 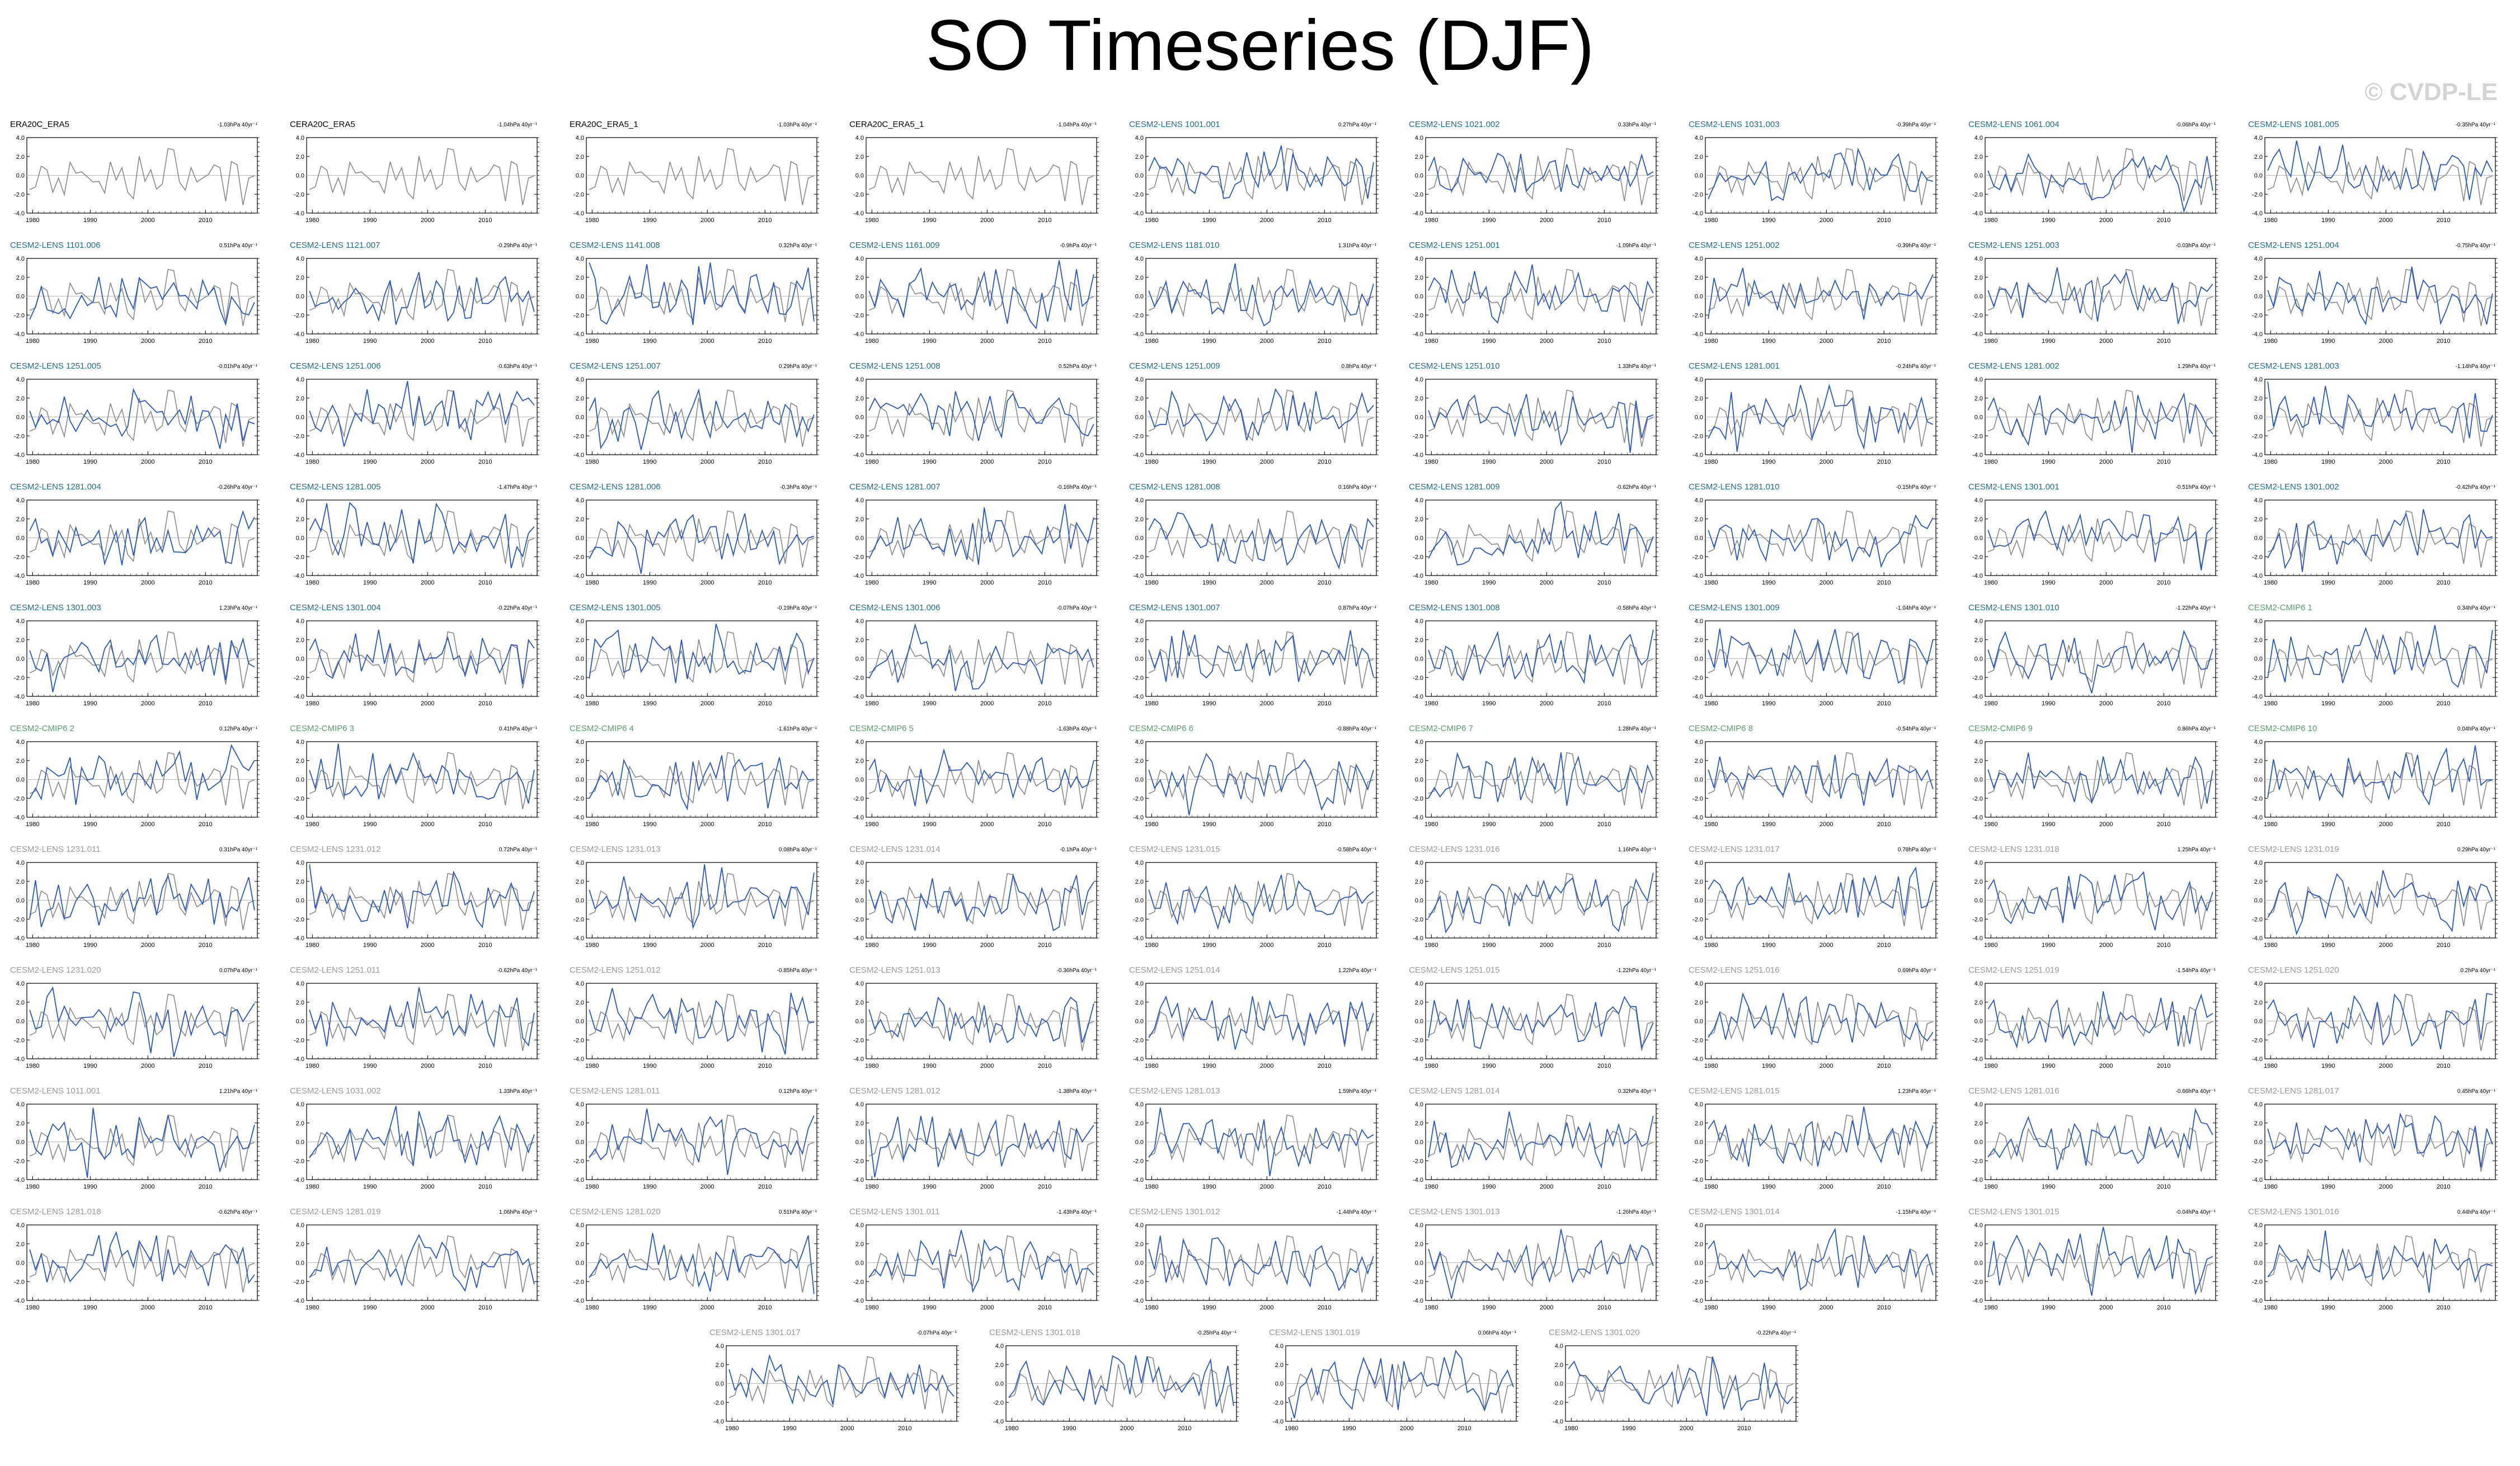 What do you see at coordinates (1454, 607) in the screenshot?
I see `panel-title: CESM2-LENS 1301.008` at bounding box center [1454, 607].